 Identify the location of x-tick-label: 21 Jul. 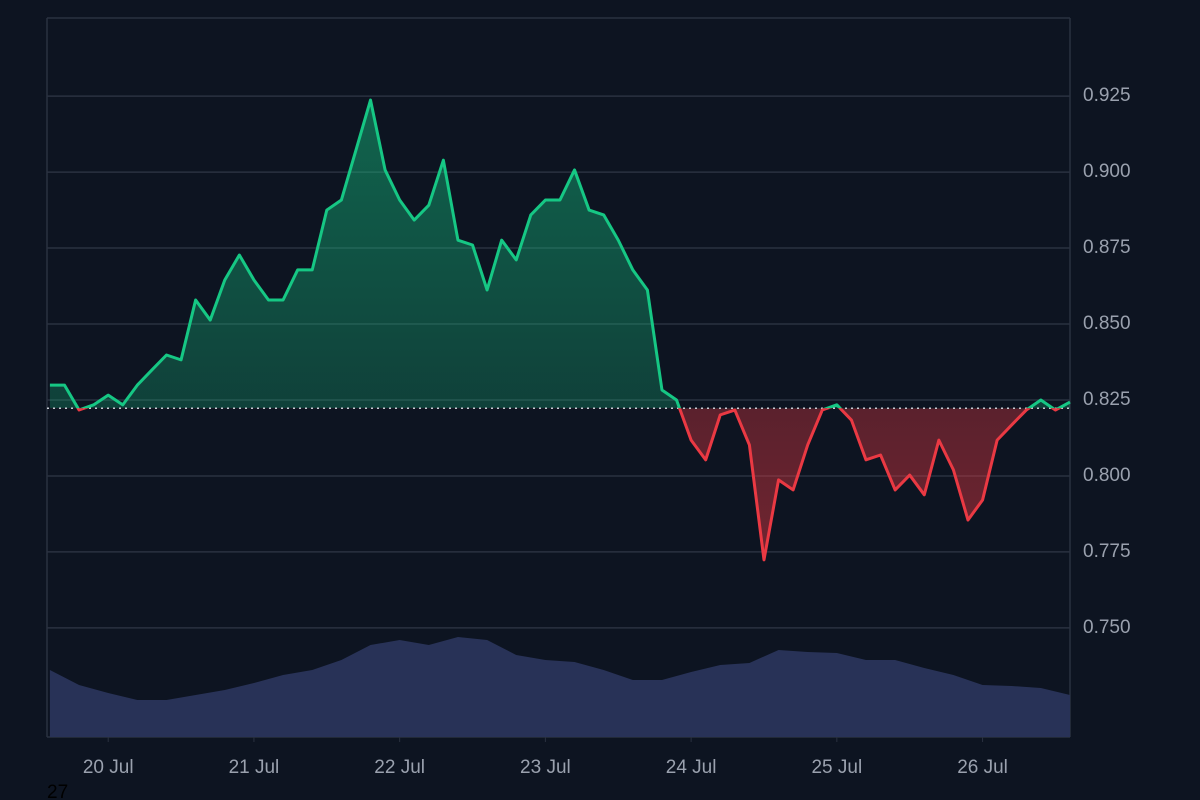
(254, 767).